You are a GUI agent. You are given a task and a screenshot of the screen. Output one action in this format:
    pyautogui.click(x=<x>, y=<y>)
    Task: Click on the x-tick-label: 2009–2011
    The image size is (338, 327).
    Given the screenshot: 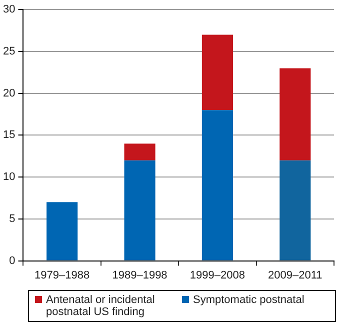 What is the action you would take?
    pyautogui.click(x=295, y=275)
    